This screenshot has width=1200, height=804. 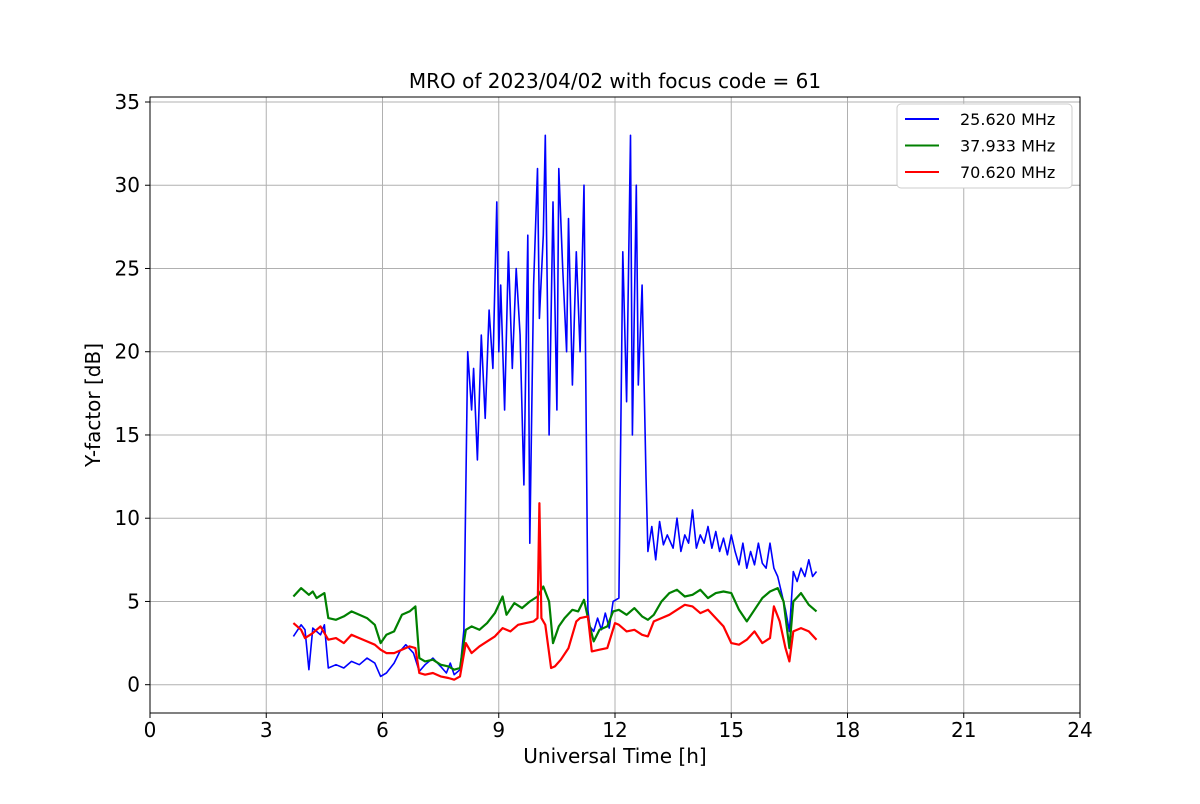 I want to click on x-tick-label: 12, so click(x=614, y=730).